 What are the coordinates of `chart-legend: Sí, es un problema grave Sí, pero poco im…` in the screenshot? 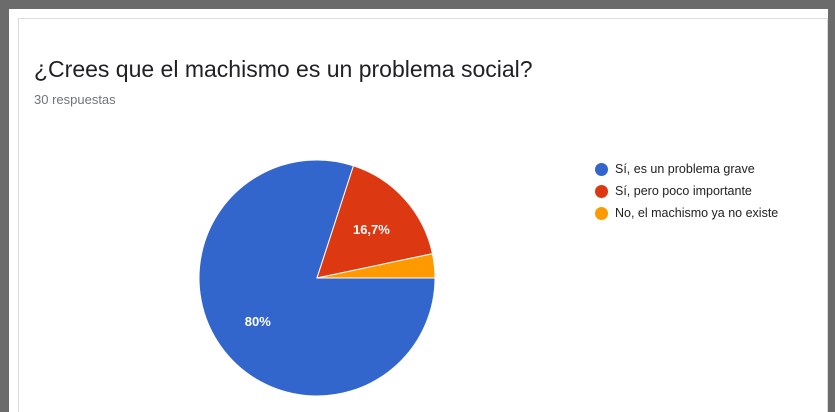 It's located at (686, 191).